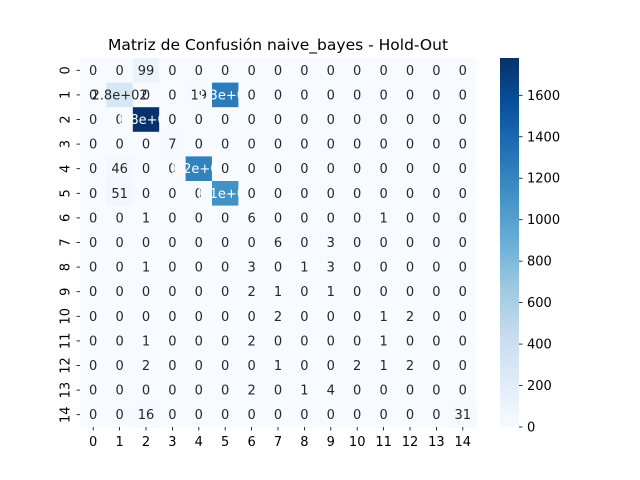  I want to click on x-tick-label-11: 11, so click(383, 442).